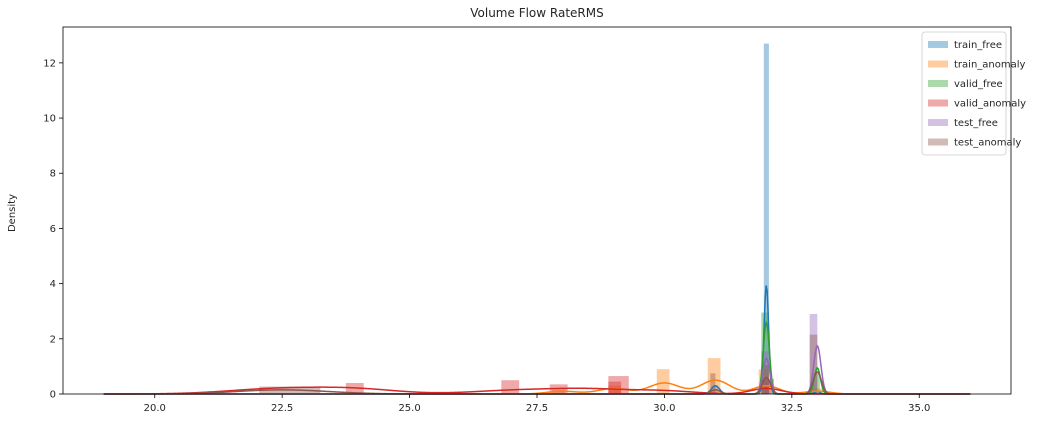 The width and height of the screenshot is (1054, 425). Describe the element at coordinates (49, 63) in the screenshot. I see `y-tick-label: 12` at that location.